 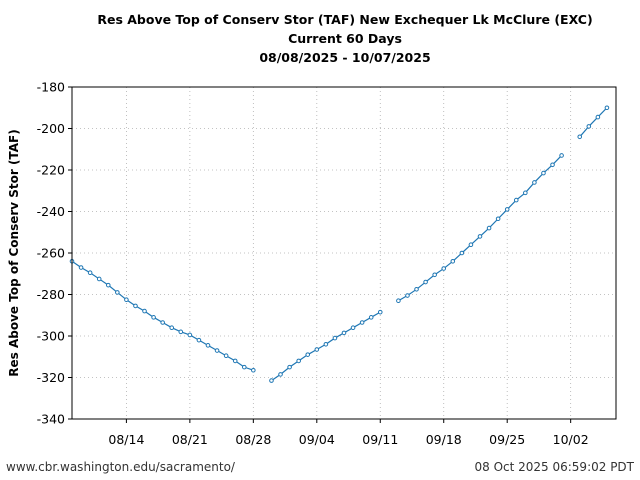 What do you see at coordinates (51, 419) in the screenshot?
I see `y-tick-label: -340` at bounding box center [51, 419].